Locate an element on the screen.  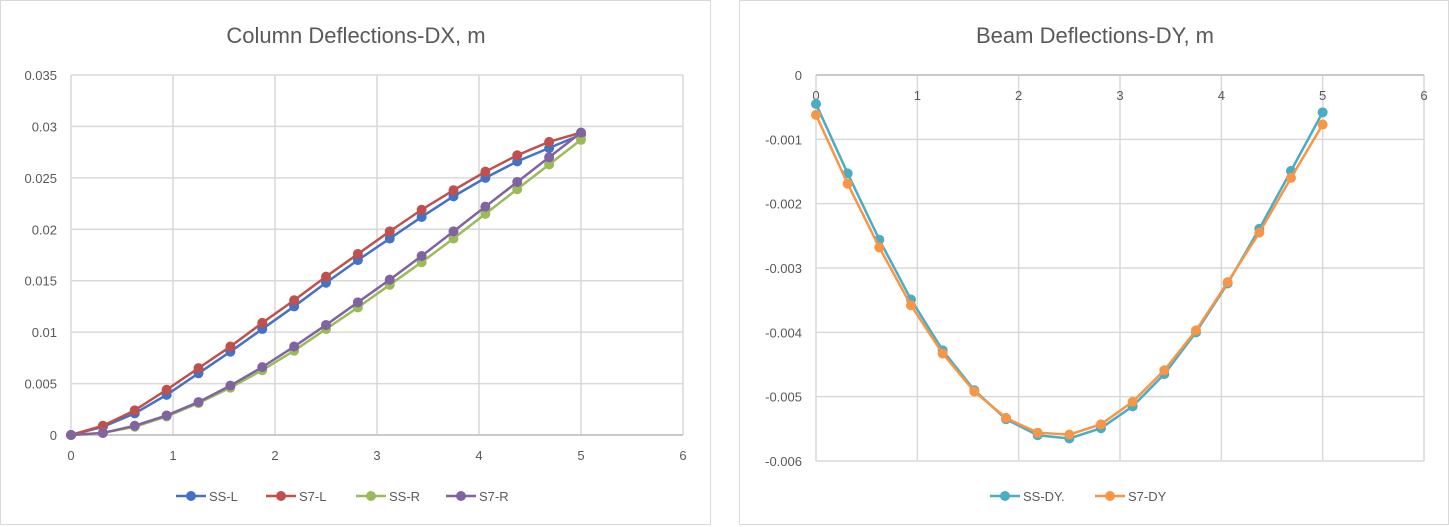
legend-label: S7-L is located at coordinates (312, 496).